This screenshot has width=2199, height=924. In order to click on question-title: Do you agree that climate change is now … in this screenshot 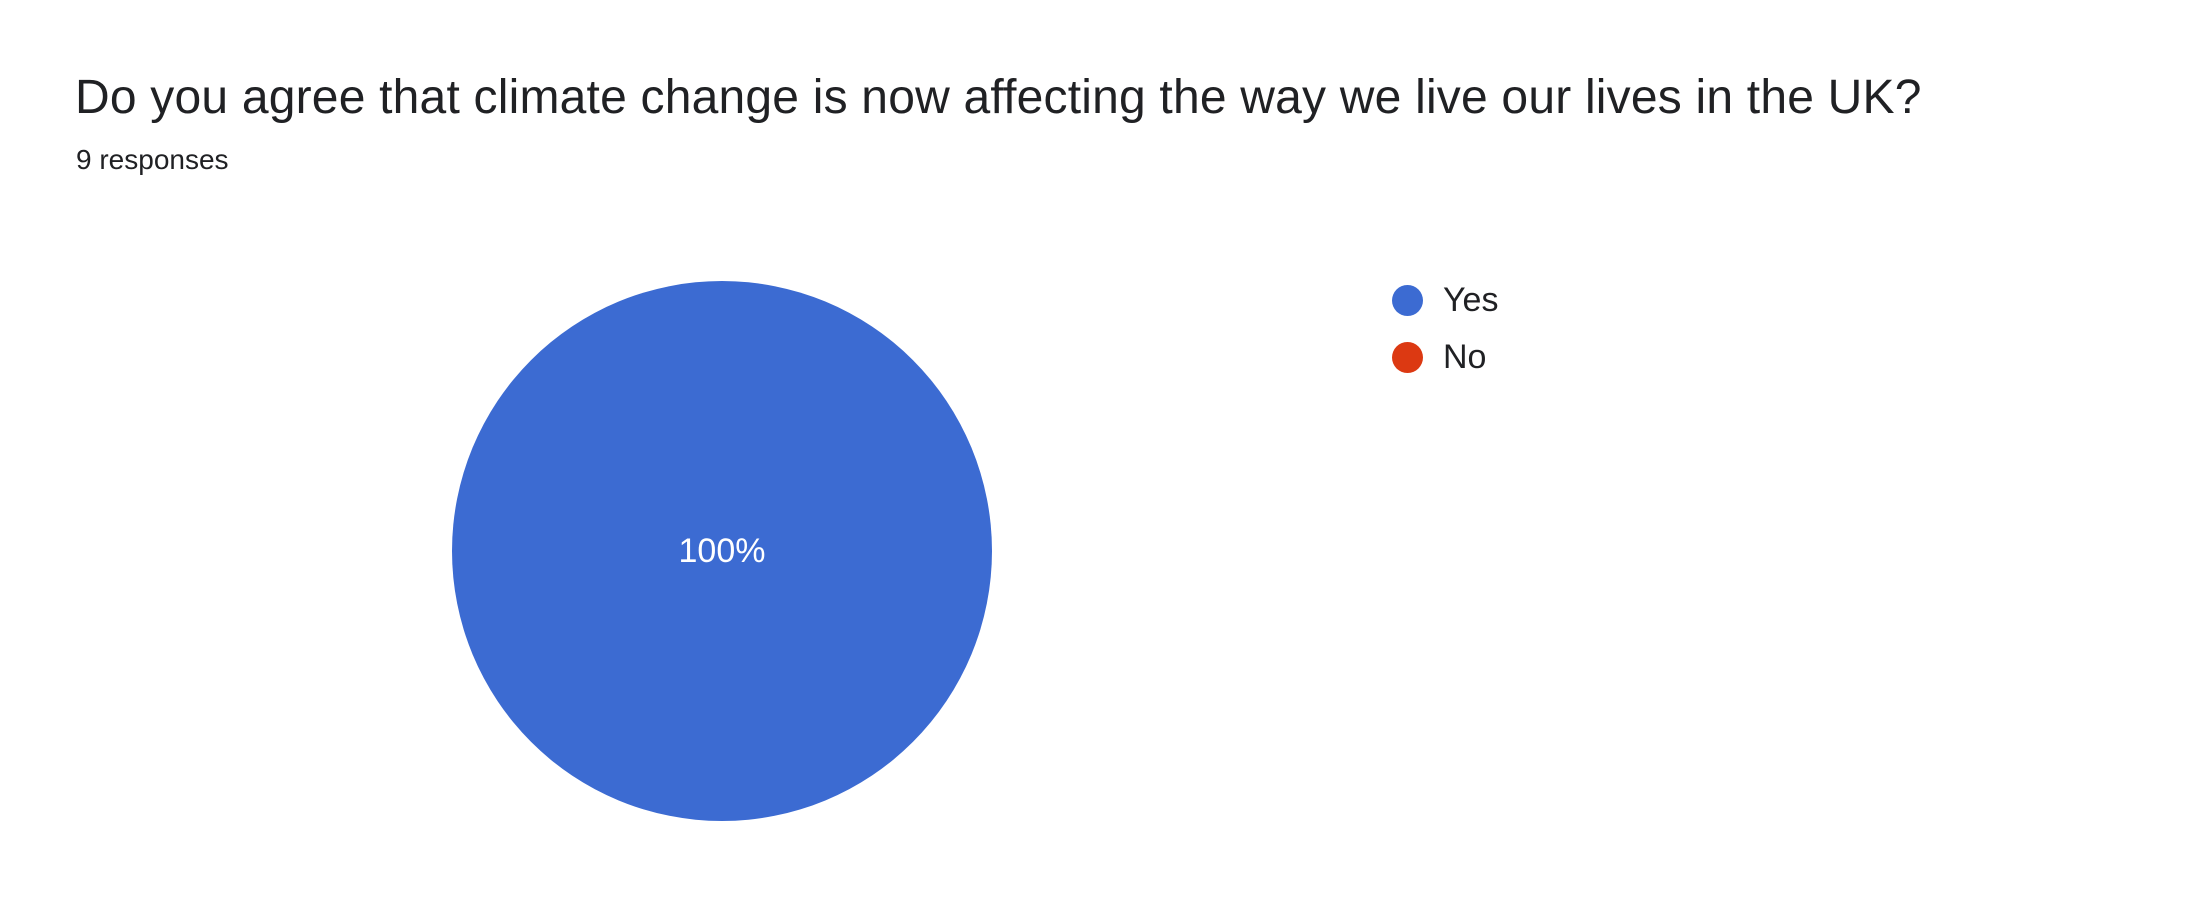, I will do `click(998, 97)`.